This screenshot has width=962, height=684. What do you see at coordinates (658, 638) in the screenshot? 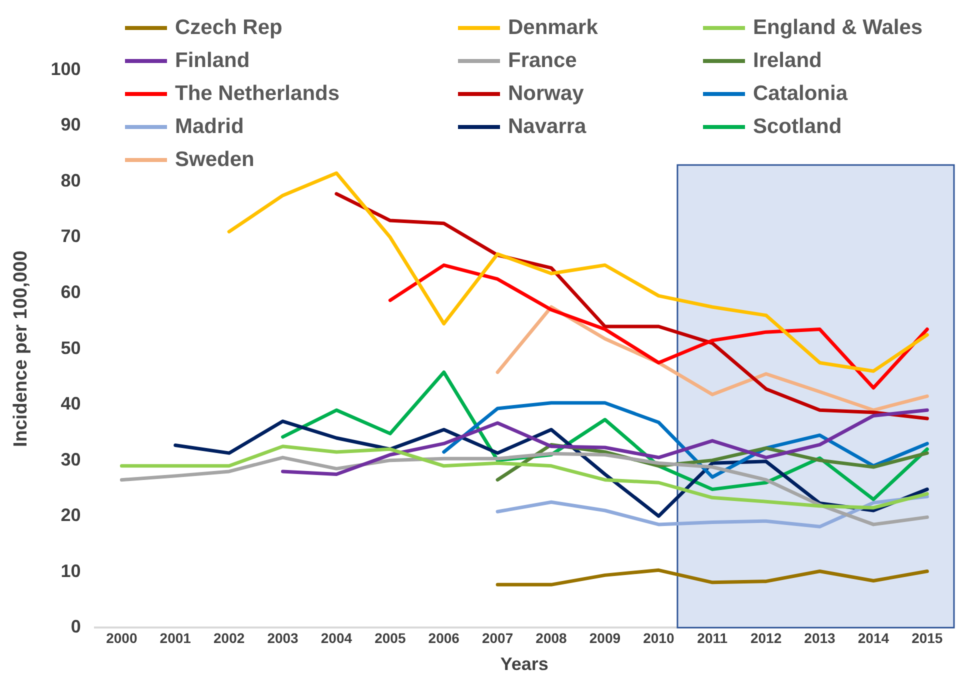
I see `x-tick-label: 2010` at bounding box center [658, 638].